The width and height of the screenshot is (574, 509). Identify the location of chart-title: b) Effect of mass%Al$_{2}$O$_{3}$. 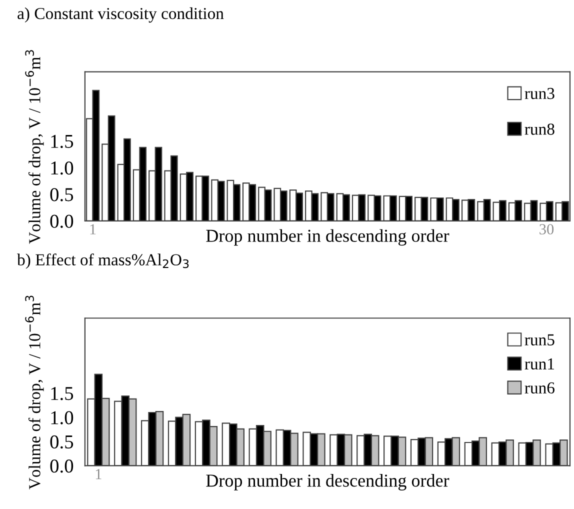
(103, 261).